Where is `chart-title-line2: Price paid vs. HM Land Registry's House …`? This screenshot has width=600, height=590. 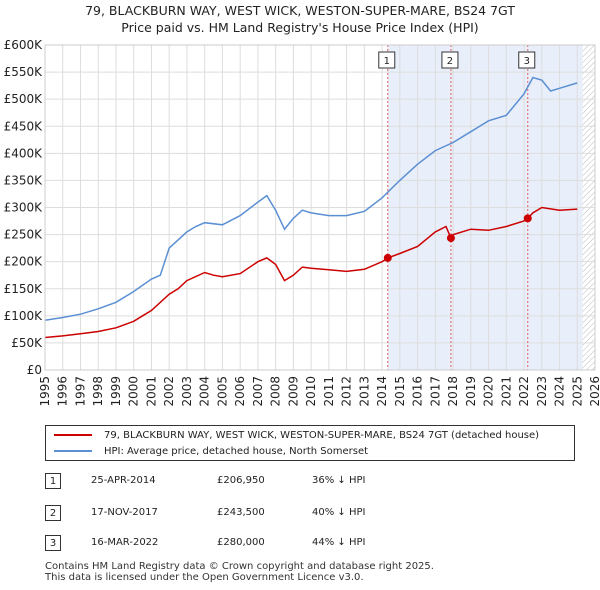 chart-title-line2: Price paid vs. HM Land Registry's House … is located at coordinates (300, 27).